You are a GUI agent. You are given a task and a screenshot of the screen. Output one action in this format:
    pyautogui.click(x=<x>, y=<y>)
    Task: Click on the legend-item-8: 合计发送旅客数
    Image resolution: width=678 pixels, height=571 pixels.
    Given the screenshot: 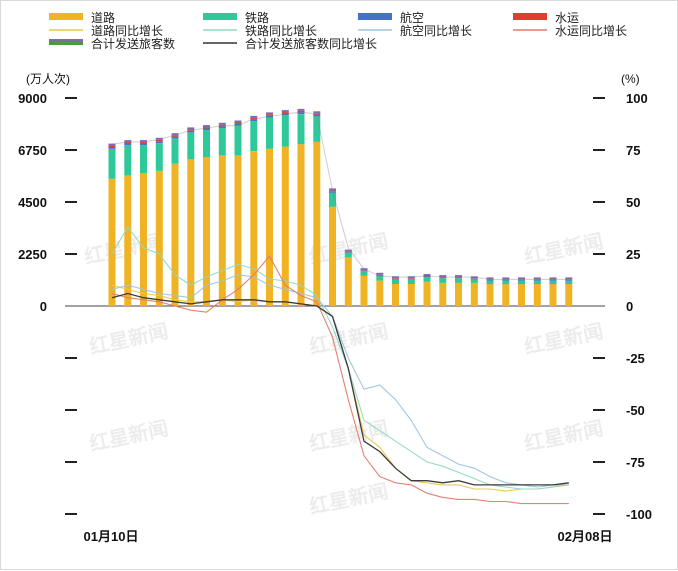 What is the action you would take?
    pyautogui.click(x=112, y=43)
    